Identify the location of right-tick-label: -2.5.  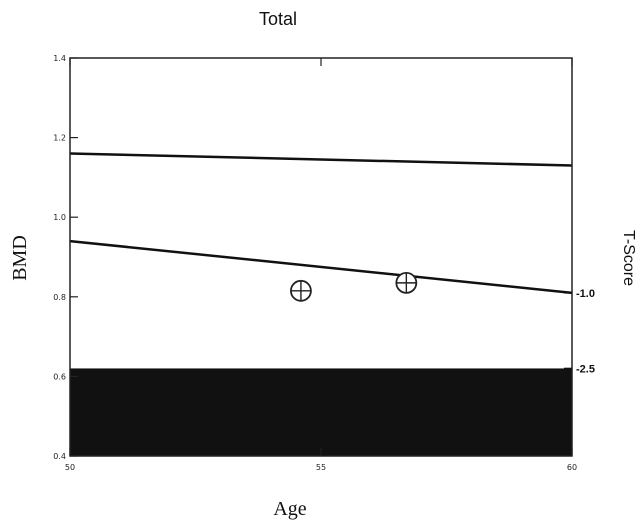
(585, 369).